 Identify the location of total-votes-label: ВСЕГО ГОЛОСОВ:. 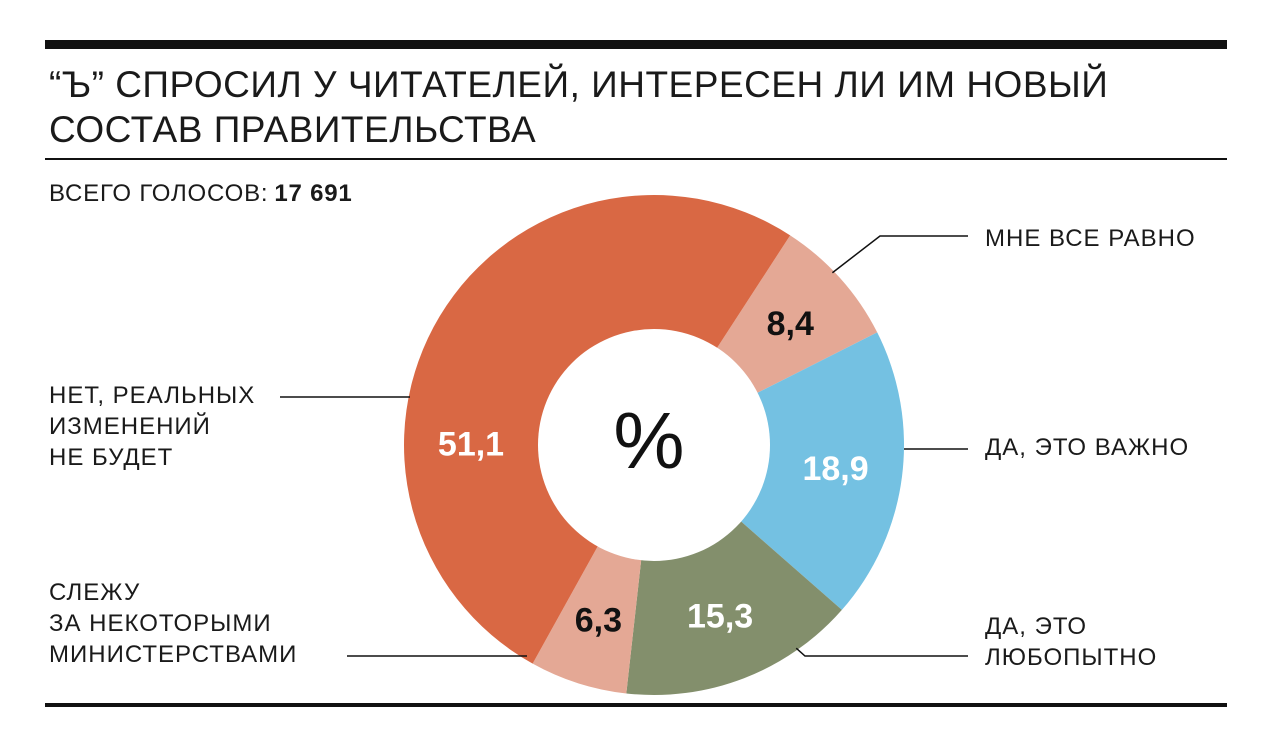
(159, 193).